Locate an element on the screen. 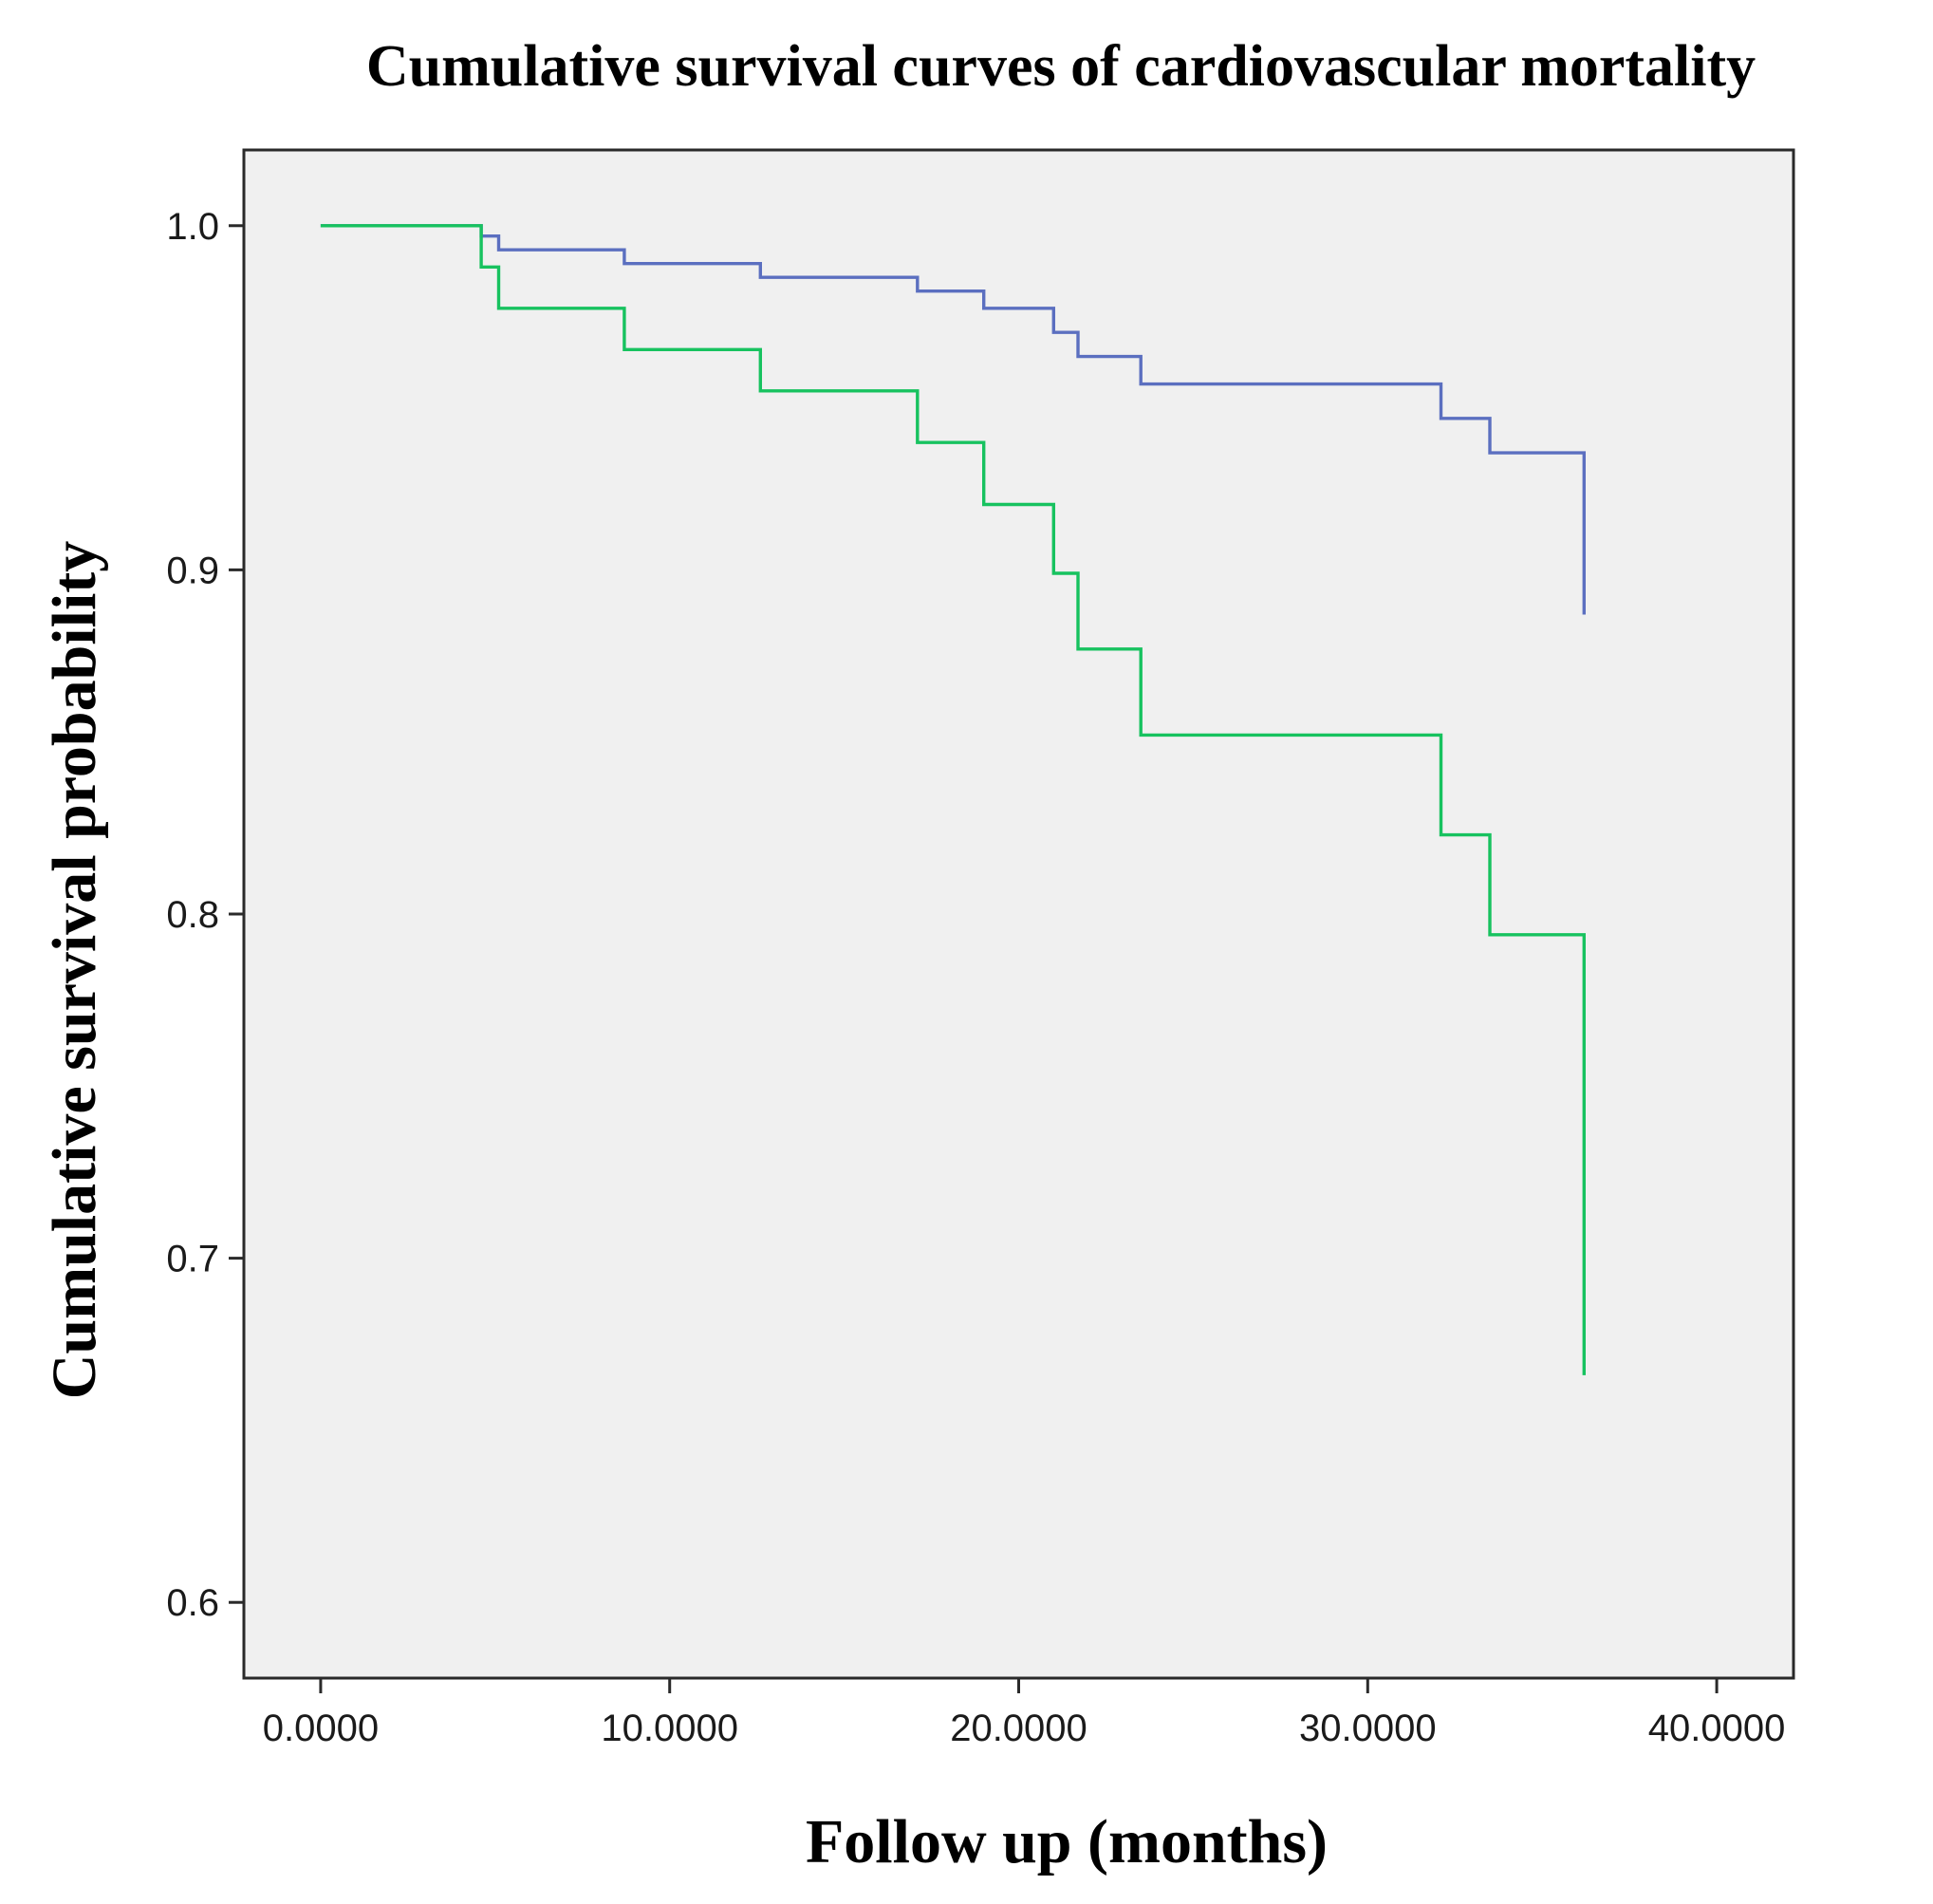 The width and height of the screenshot is (1933, 1904). x-tick-label: 30.0000 is located at coordinates (1368, 1729).